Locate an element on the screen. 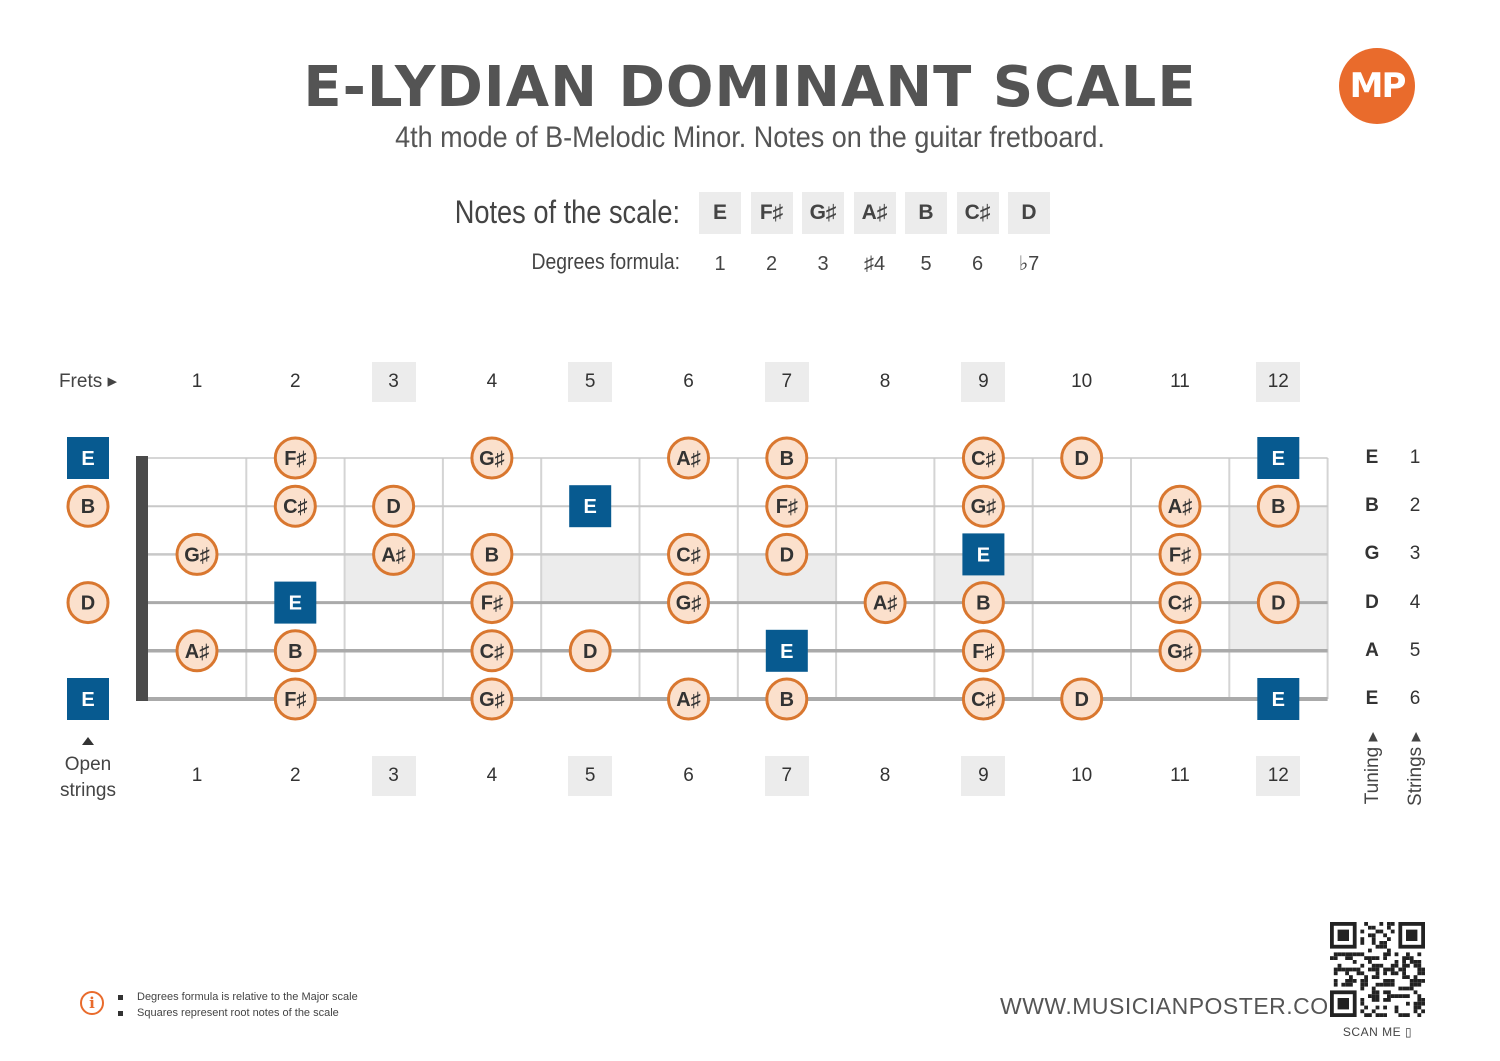  string-number: 6 is located at coordinates (1415, 698).